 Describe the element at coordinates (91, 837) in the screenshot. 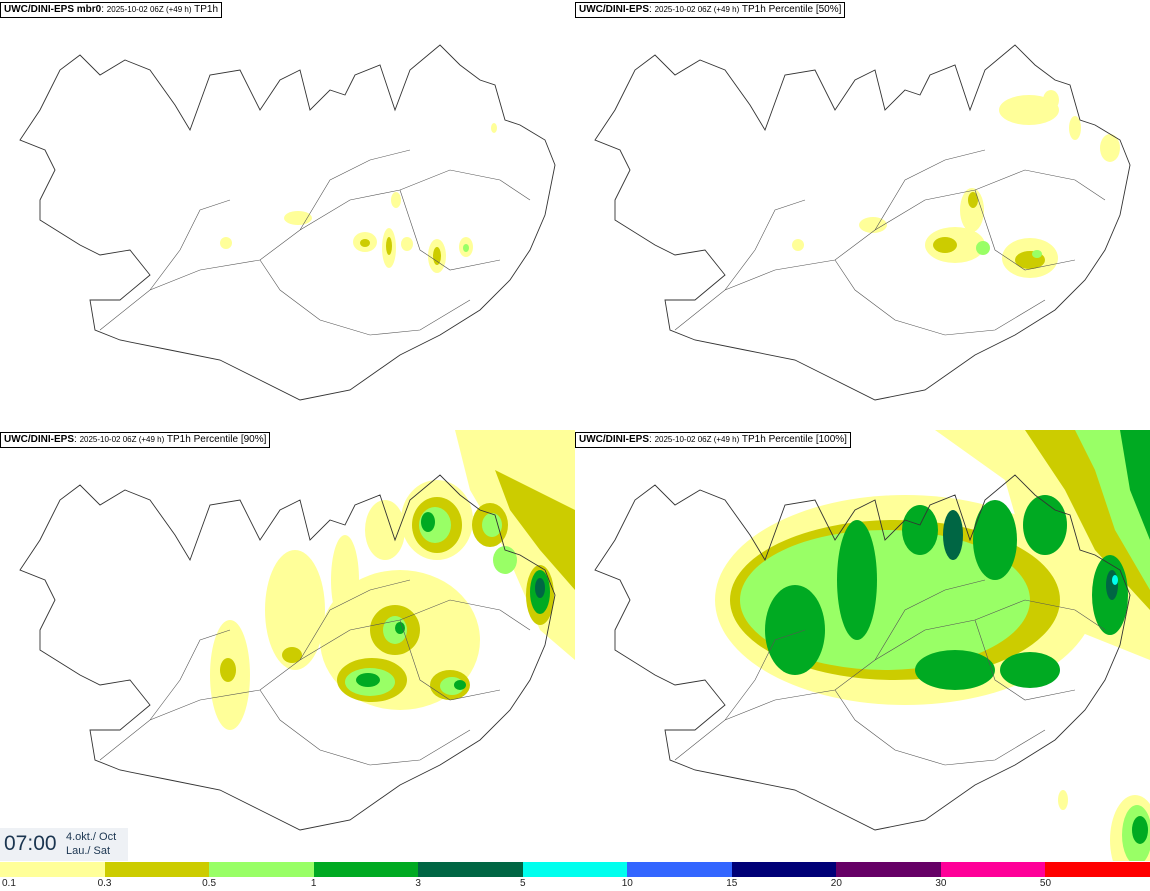

I see `valid-date: 4.okt./ Oct` at that location.